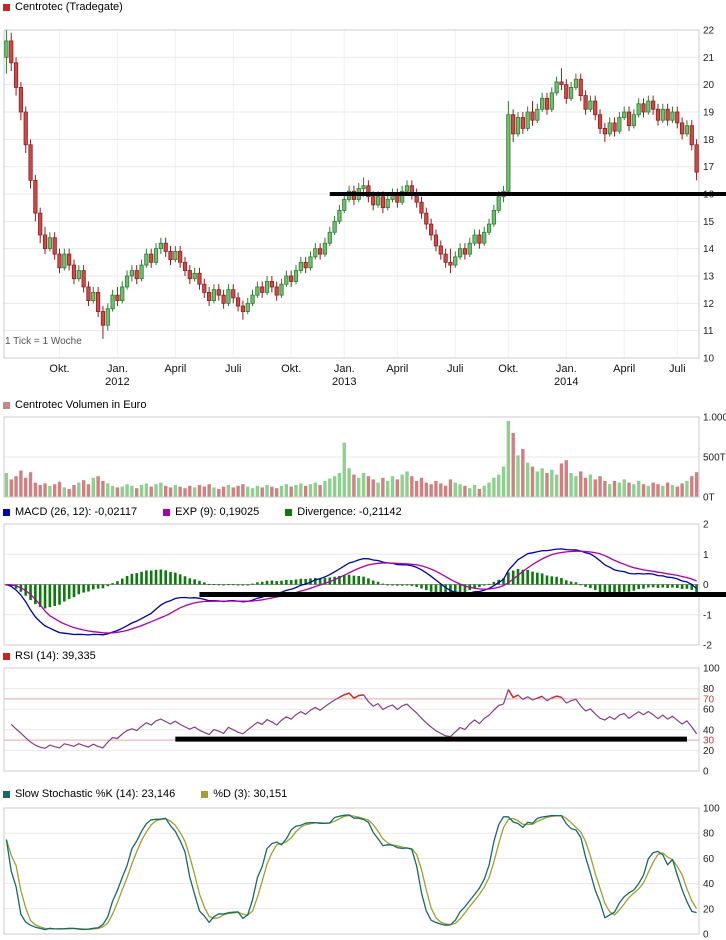 This screenshot has width=726, height=940. I want to click on svg-text: 19, so click(709, 113).